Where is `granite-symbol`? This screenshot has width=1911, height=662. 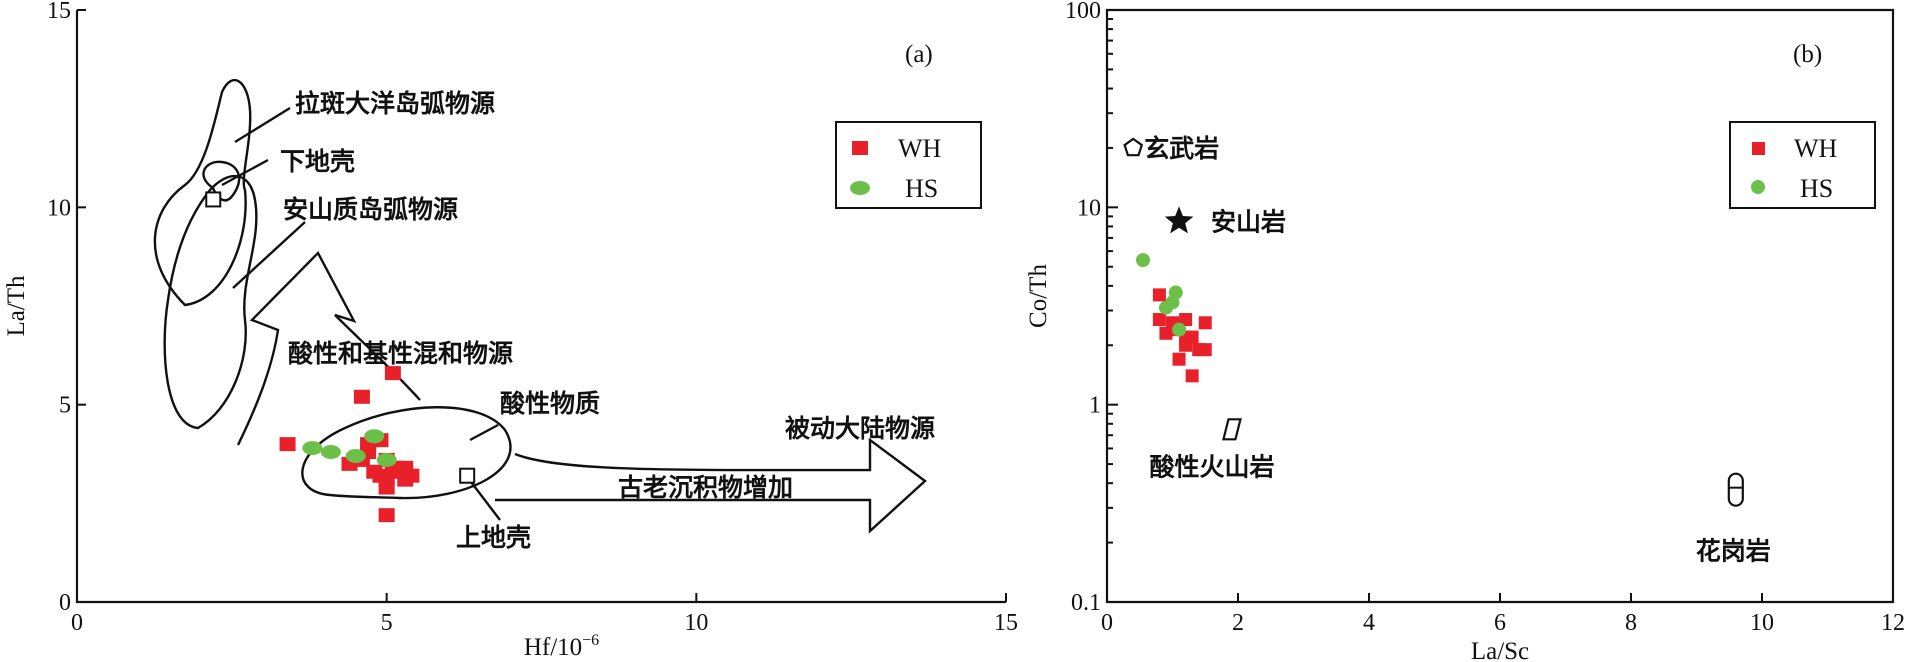
granite-symbol is located at coordinates (1735, 489).